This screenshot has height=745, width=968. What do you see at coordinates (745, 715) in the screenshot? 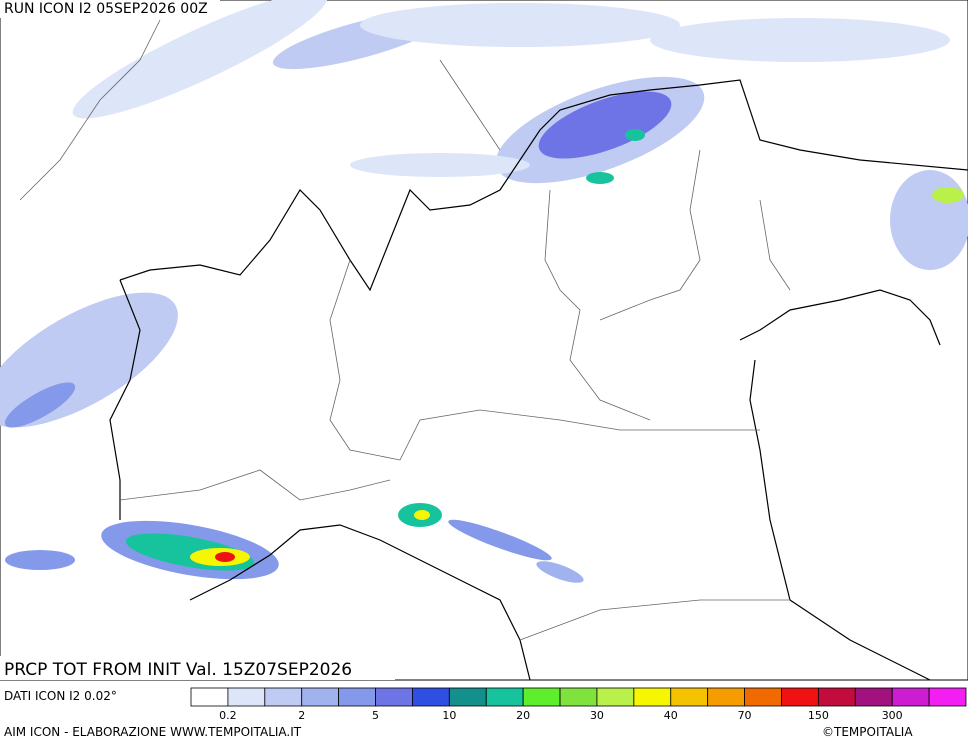
I see `colorbar-label: 70` at bounding box center [745, 715].